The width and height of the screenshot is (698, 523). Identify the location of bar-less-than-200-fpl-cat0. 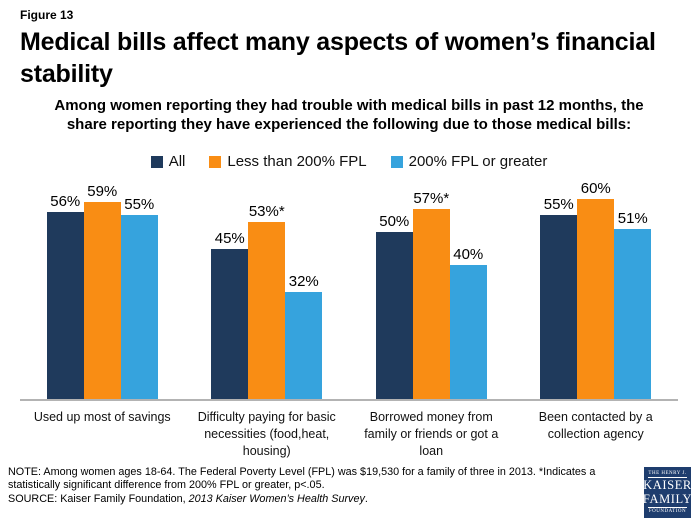
(102, 300).